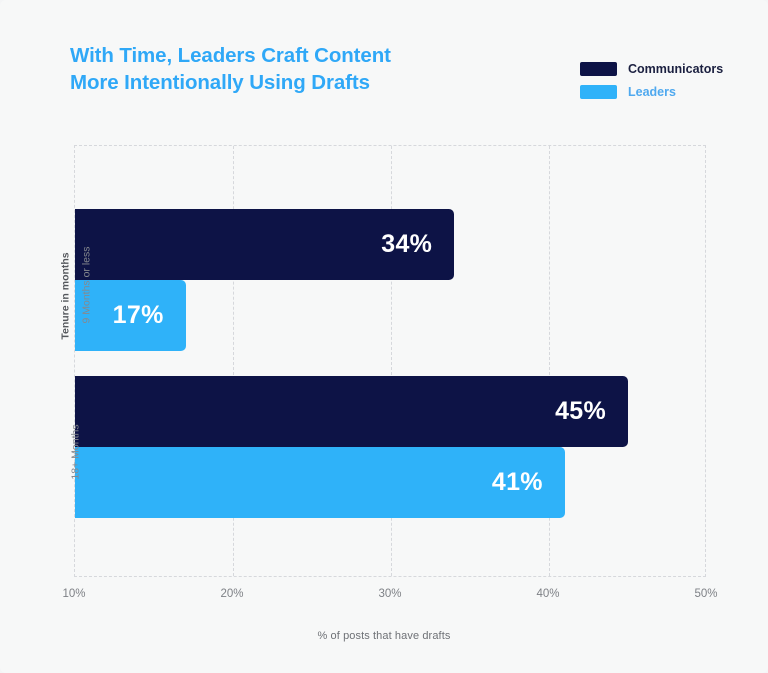  I want to click on x-axis-tick-label: 50%, so click(706, 594).